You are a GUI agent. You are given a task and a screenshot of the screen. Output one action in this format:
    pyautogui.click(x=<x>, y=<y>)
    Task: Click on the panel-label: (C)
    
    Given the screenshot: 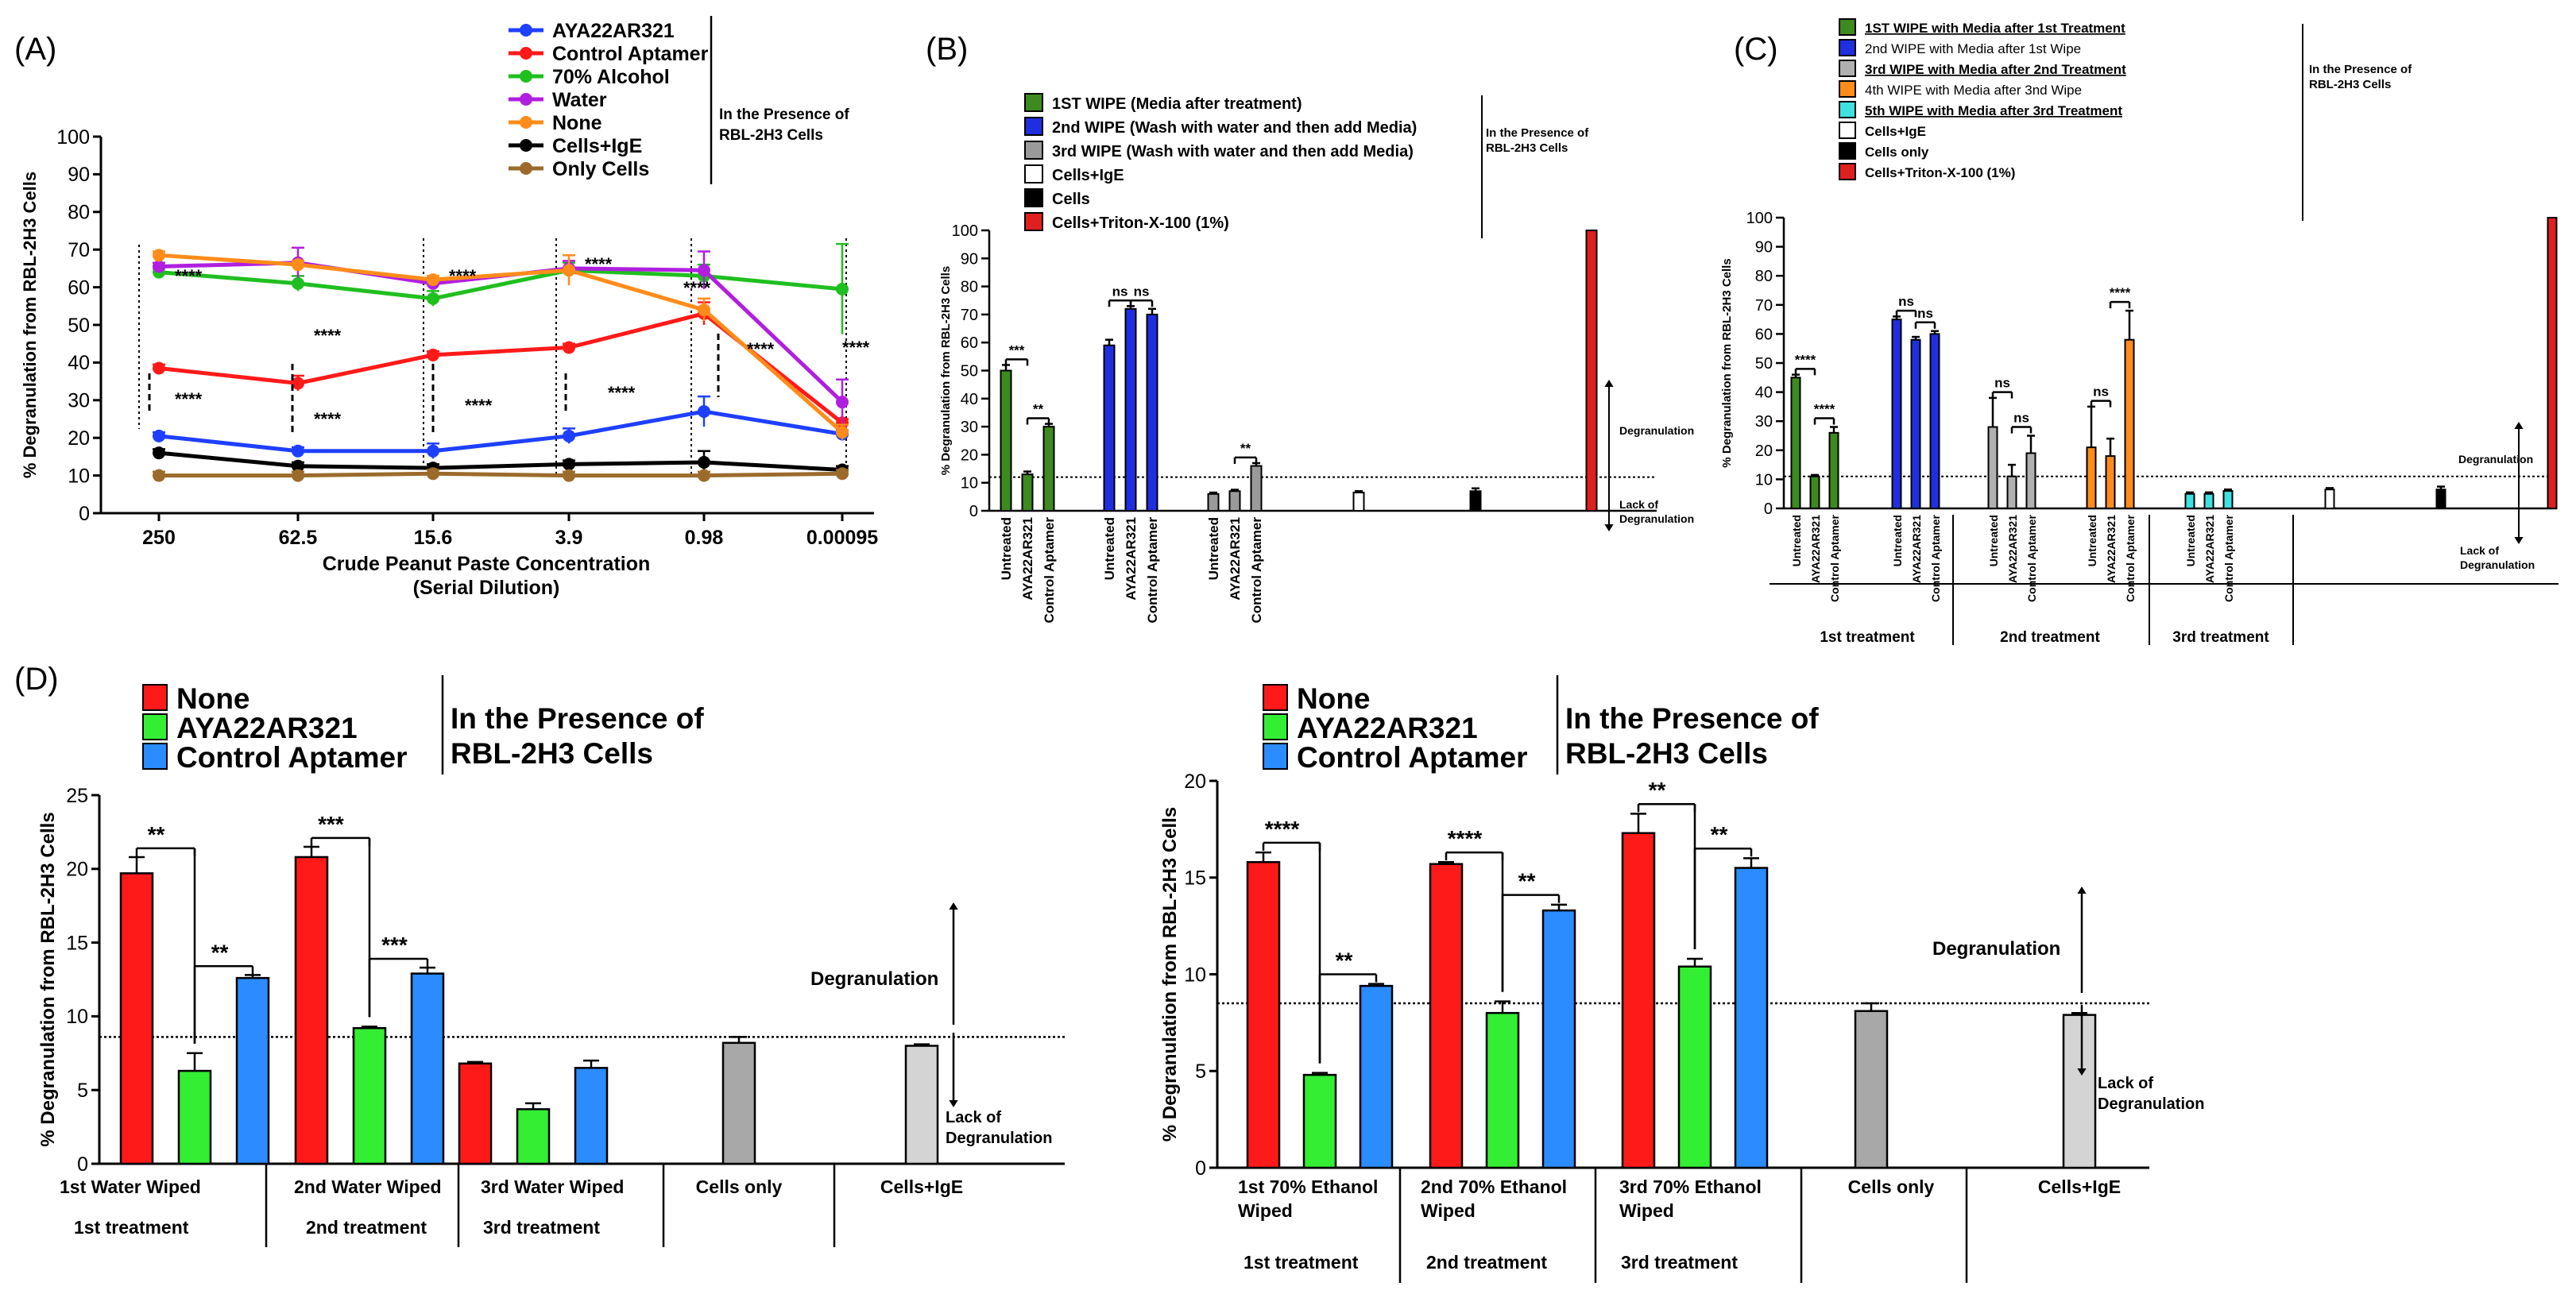 What is the action you would take?
    pyautogui.click(x=1756, y=50)
    